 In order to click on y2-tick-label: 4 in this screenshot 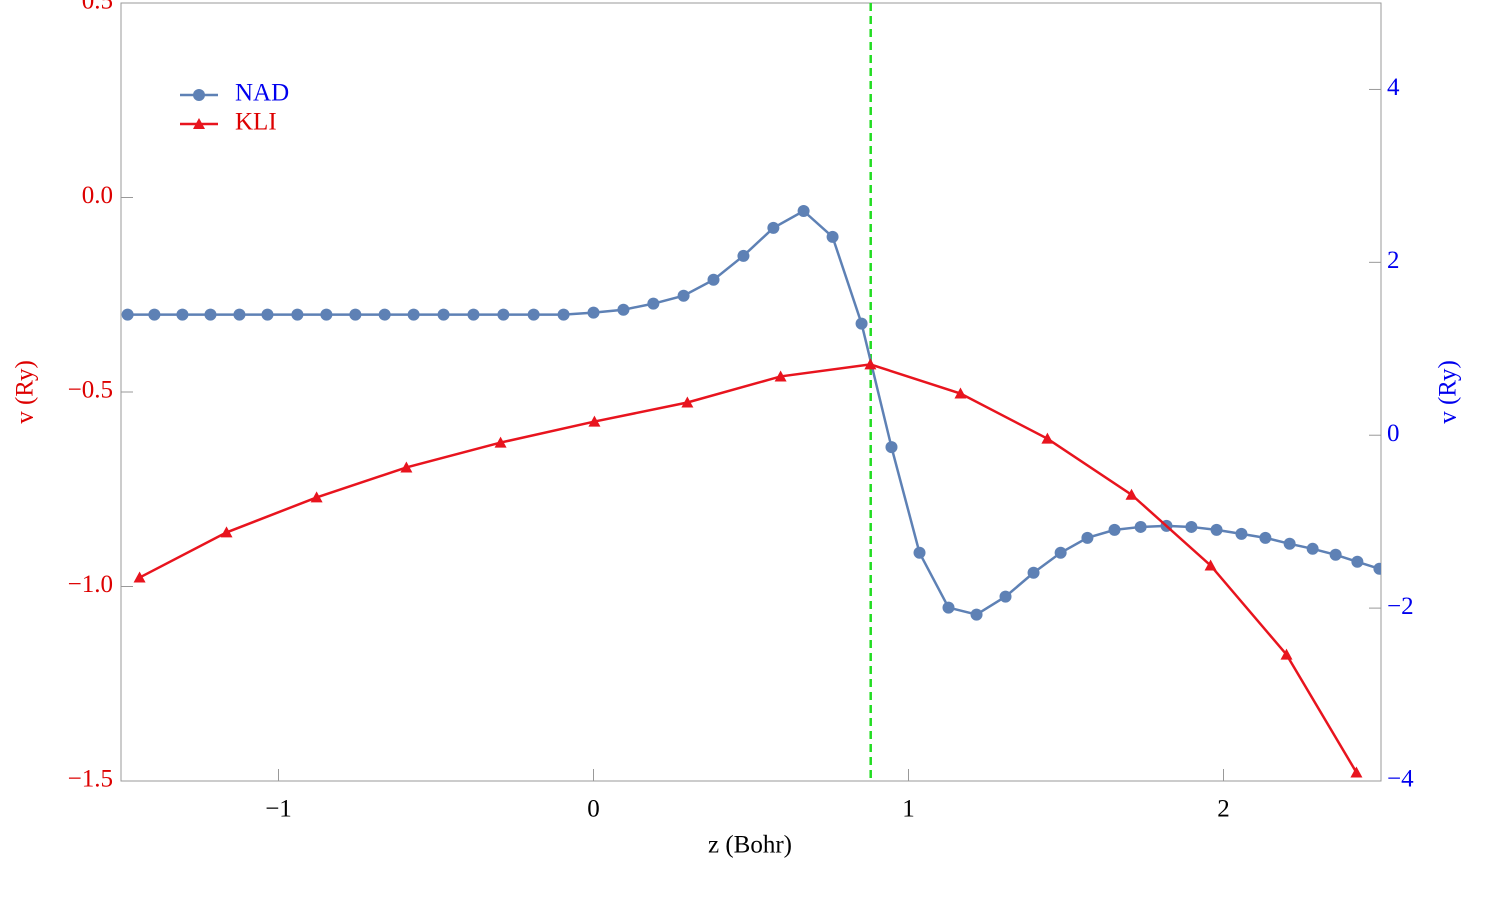, I will do `click(1393, 87)`.